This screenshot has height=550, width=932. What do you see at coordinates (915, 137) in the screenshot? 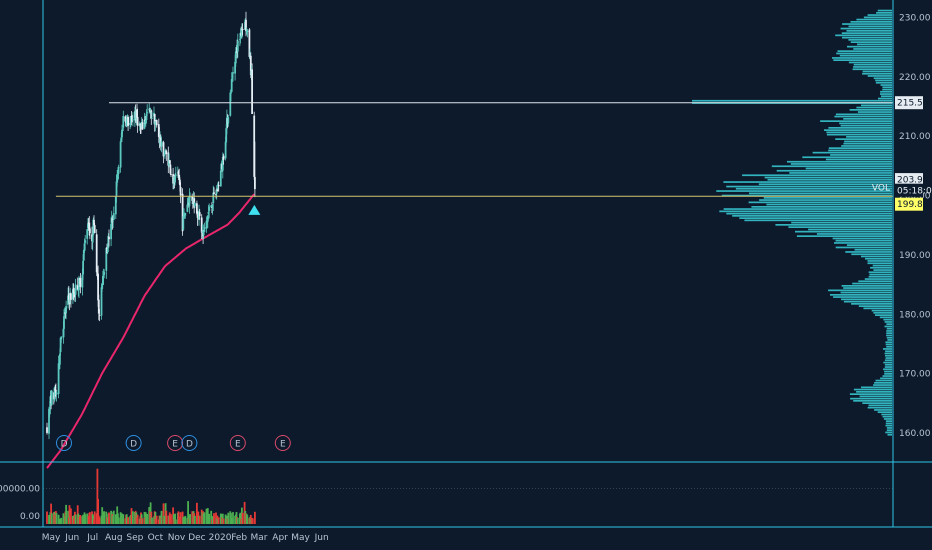
I see `y-axis-tick-label: 210.00` at bounding box center [915, 137].